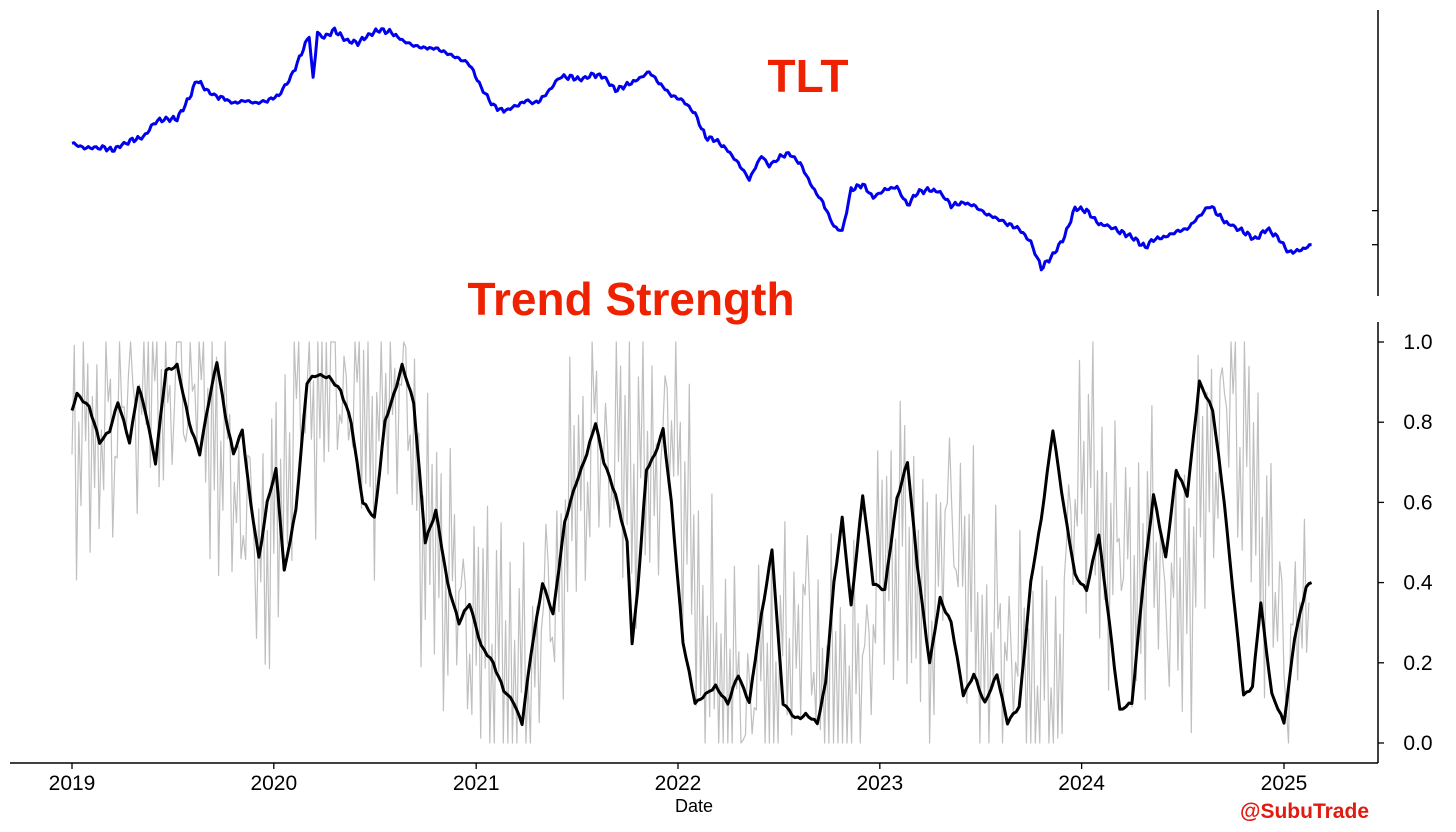 This screenshot has height=832, width=1456. Describe the element at coordinates (1418, 583) in the screenshot. I see `y-tick-label-2: 0.4` at that location.